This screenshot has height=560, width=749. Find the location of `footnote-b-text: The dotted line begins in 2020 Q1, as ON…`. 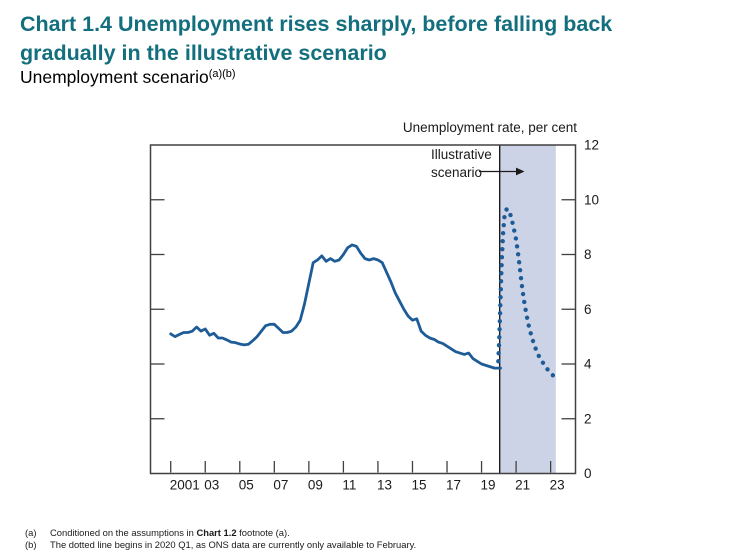

footnote-b-text: The dotted line begins in 2020 Q1, as ON… is located at coordinates (233, 545).